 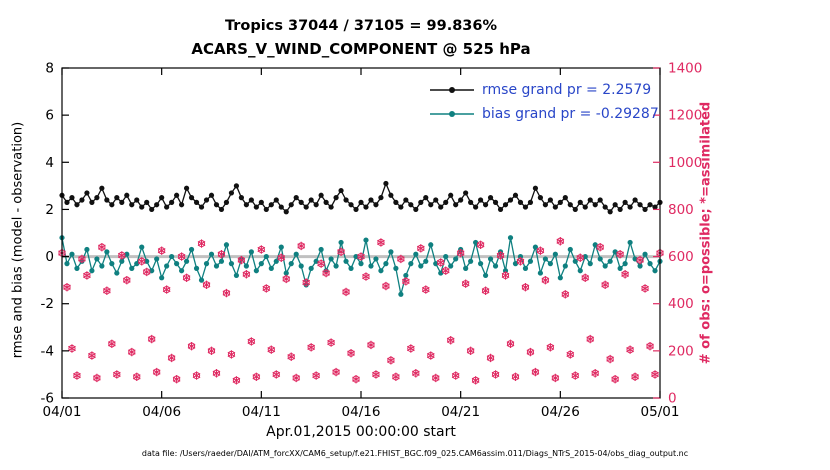 I want to click on svg-text: 04/11, so click(x=261, y=412).